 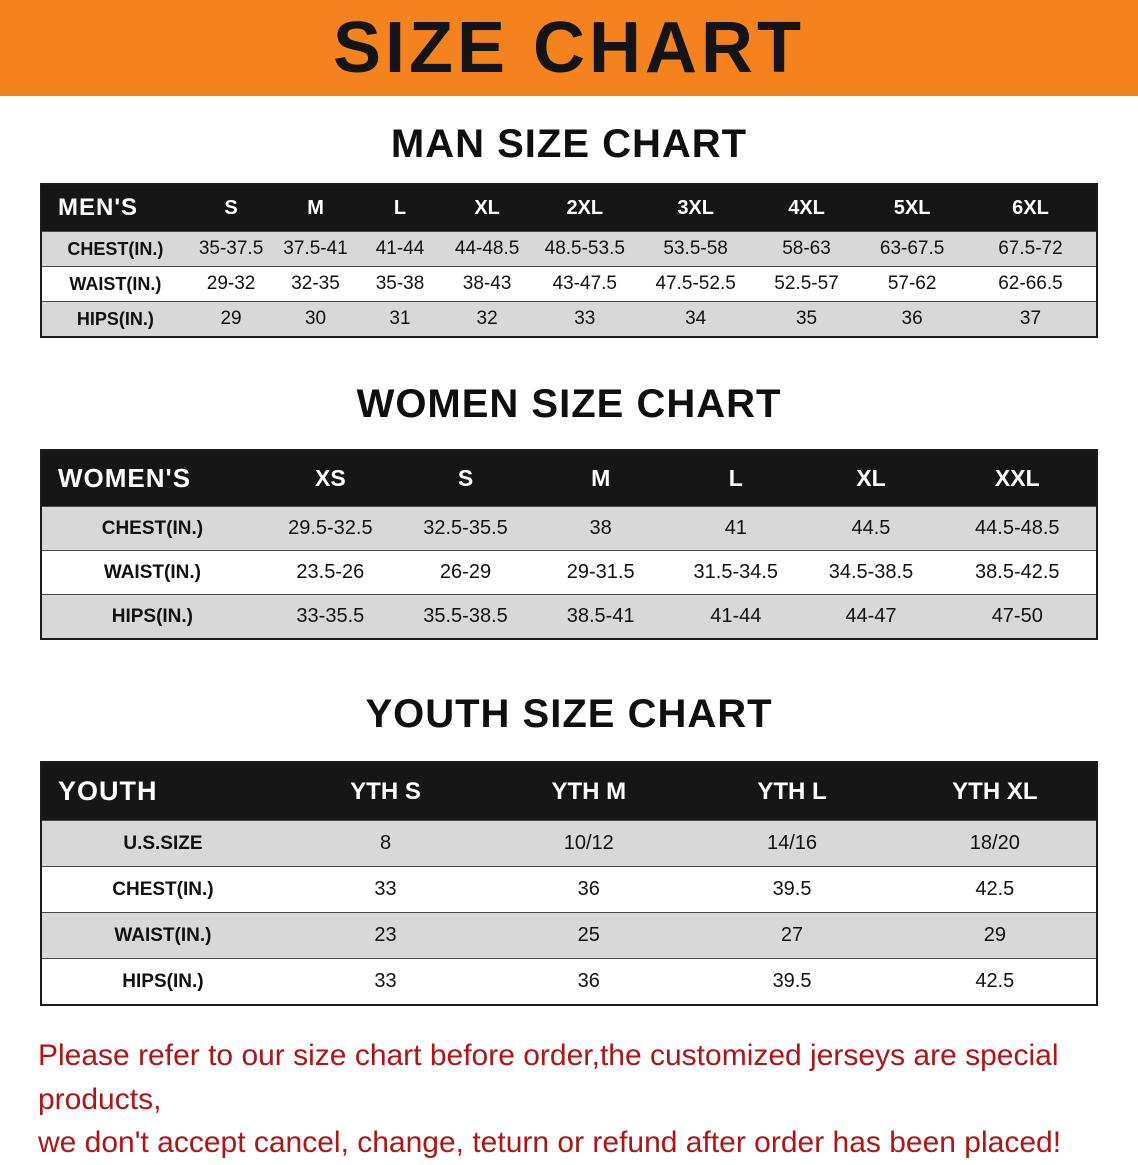 What do you see at coordinates (912, 208) in the screenshot?
I see `men-col-header: 5XL` at bounding box center [912, 208].